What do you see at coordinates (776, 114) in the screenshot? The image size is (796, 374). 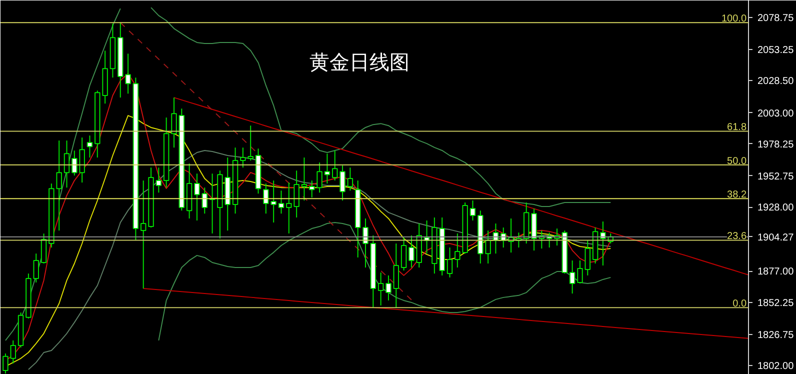 I see `y-tick-label: 2003.00` at bounding box center [776, 114].